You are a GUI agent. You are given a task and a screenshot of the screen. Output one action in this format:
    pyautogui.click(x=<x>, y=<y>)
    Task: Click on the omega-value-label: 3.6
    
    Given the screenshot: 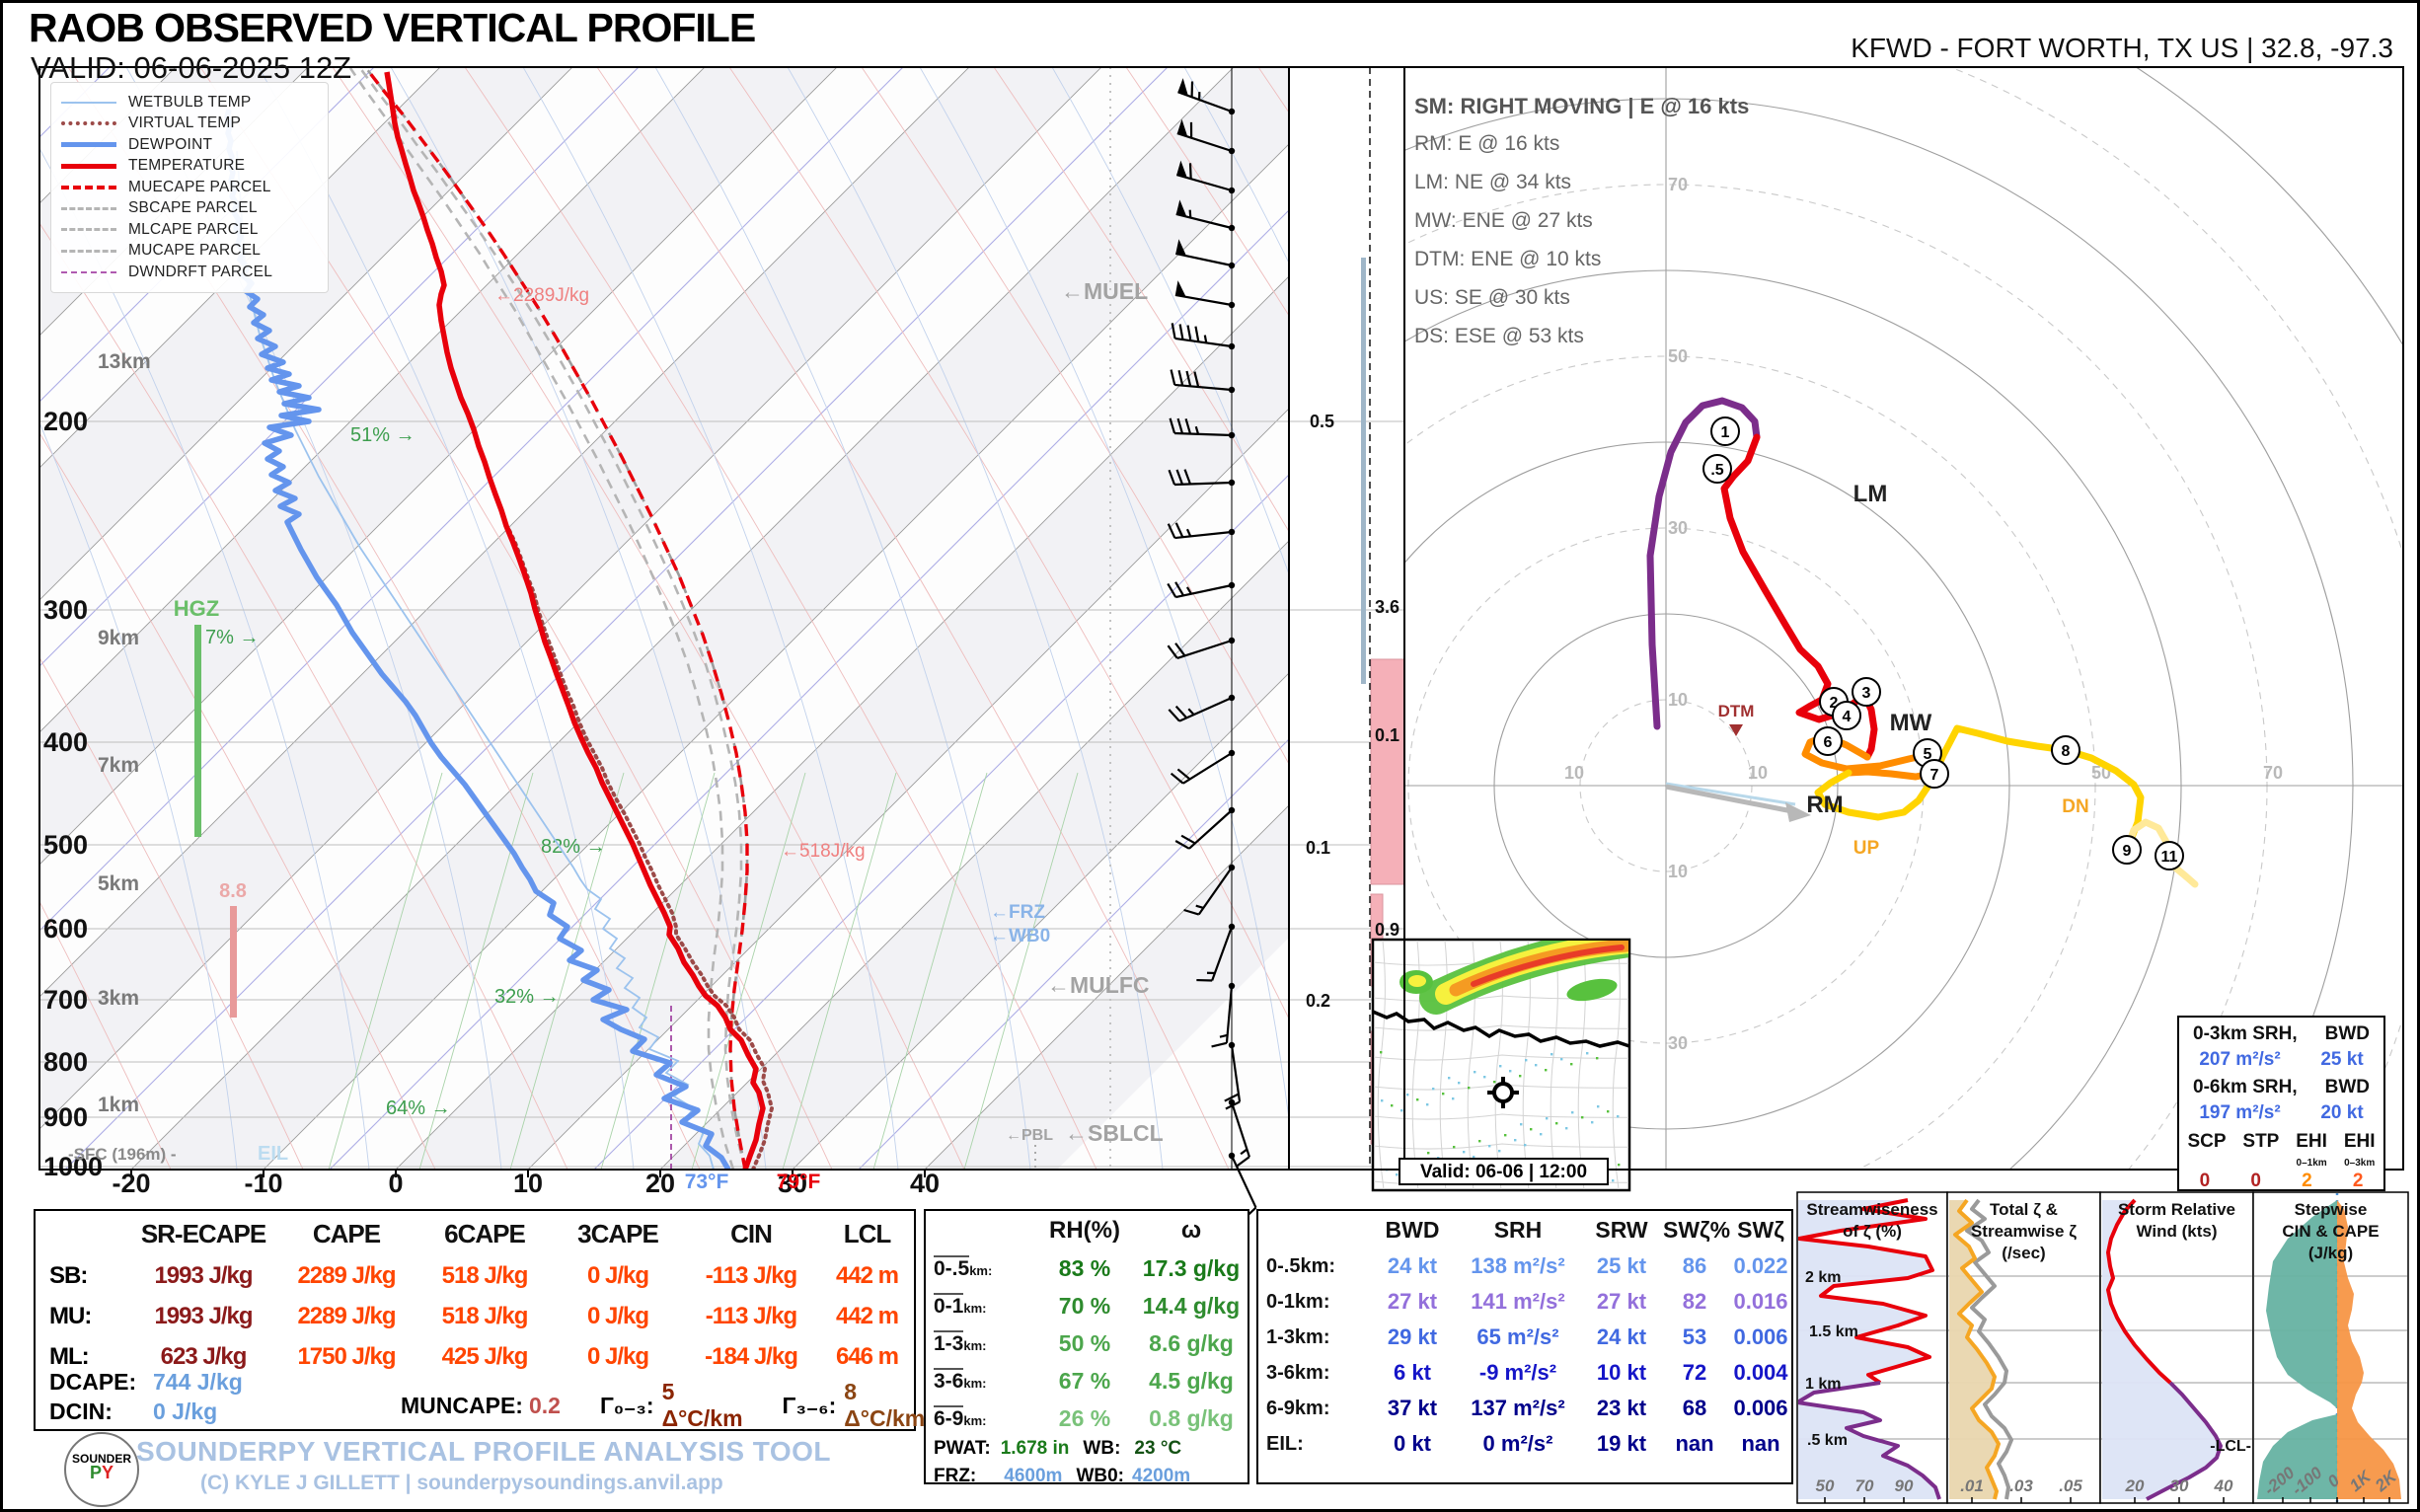 What is the action you would take?
    pyautogui.click(x=1387, y=607)
    